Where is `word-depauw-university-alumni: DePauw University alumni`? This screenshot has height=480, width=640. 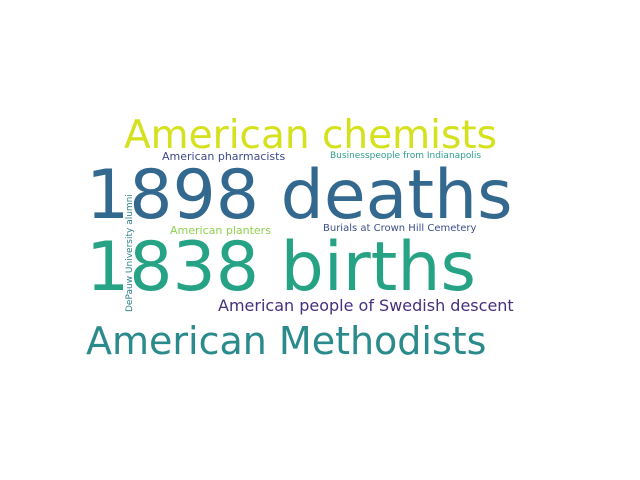
word-depauw-university-alumni: DePauw University alumni is located at coordinates (130, 253).